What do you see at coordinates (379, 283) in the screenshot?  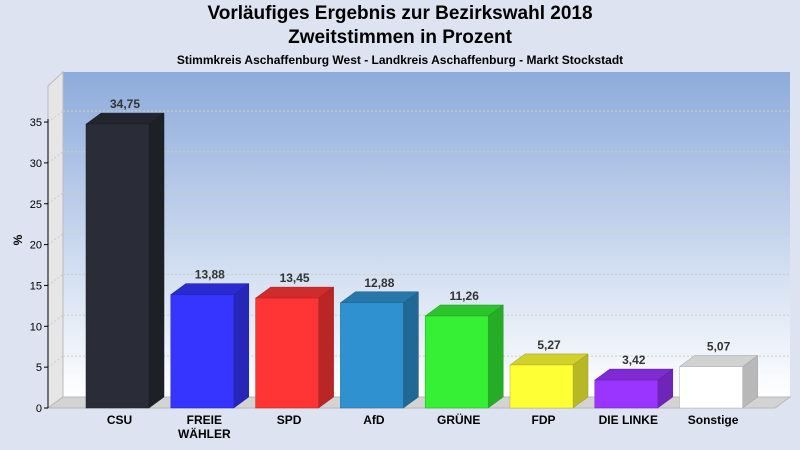 I see `value-label: 12,88` at bounding box center [379, 283].